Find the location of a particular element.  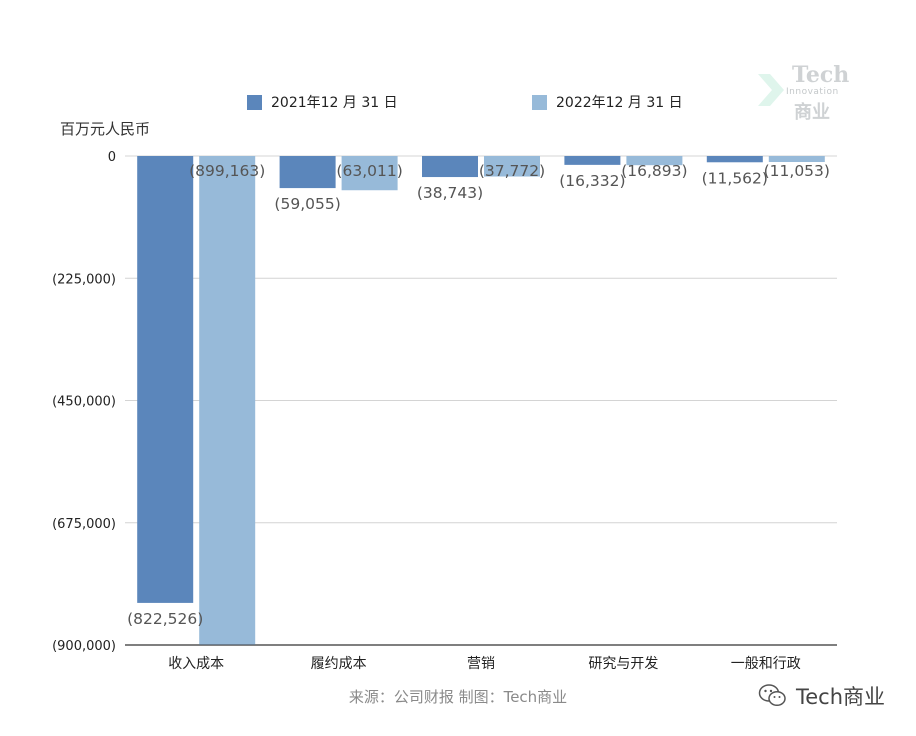

data-label: (11,562) is located at coordinates (735, 178).